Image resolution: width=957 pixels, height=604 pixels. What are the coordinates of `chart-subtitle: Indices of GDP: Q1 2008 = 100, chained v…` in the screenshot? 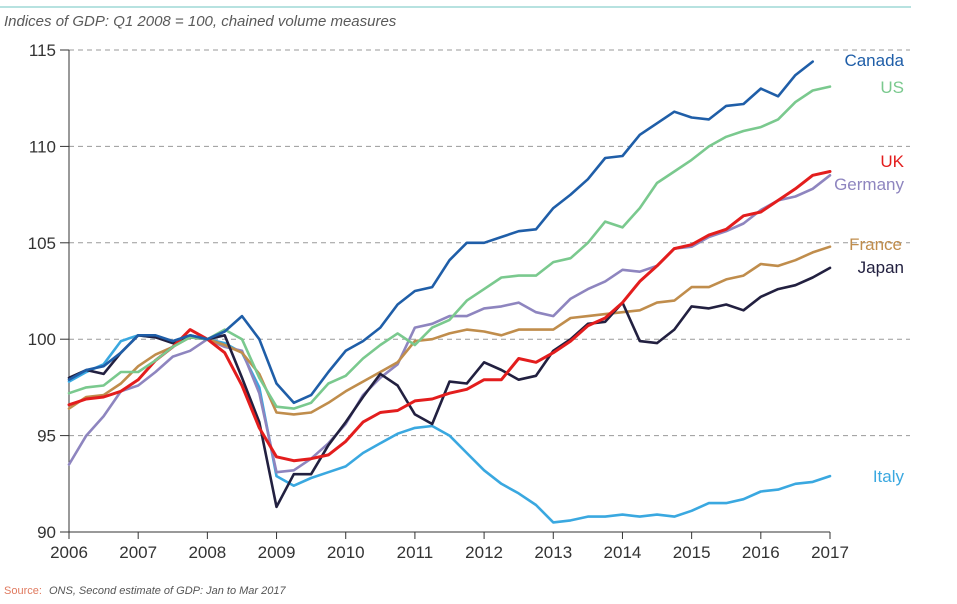 It's located at (200, 21).